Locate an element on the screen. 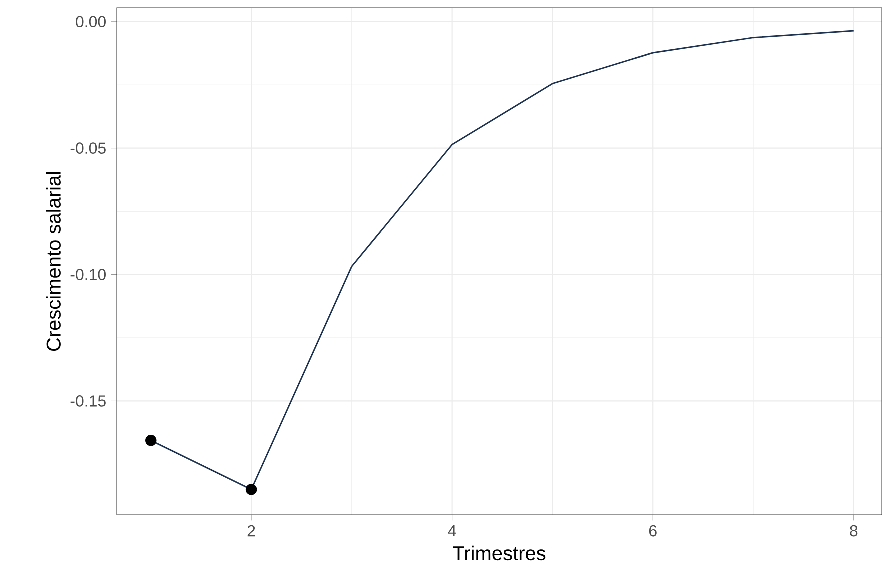  y-axis-title: Crescimento salarial is located at coordinates (53, 262).